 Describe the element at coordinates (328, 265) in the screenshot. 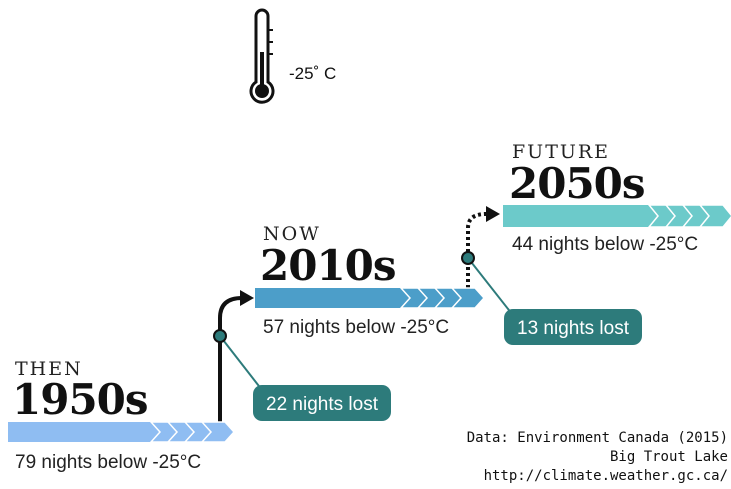

I see `decade-label: 2010s` at that location.